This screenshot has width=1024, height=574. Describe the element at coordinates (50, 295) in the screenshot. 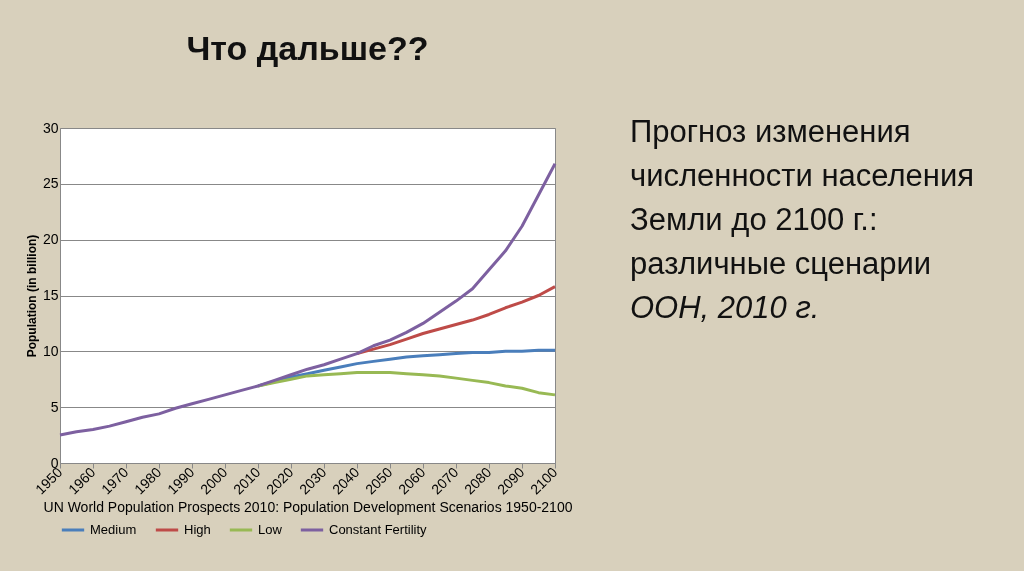

I see `y-tick-label: 15` at that location.